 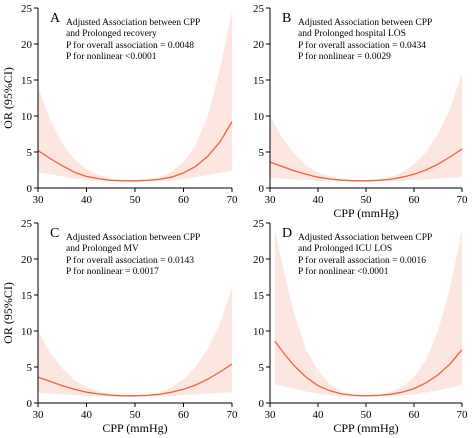 What do you see at coordinates (102, 249) in the screenshot?
I see `panel-title-line: and Prolonged MV` at bounding box center [102, 249].